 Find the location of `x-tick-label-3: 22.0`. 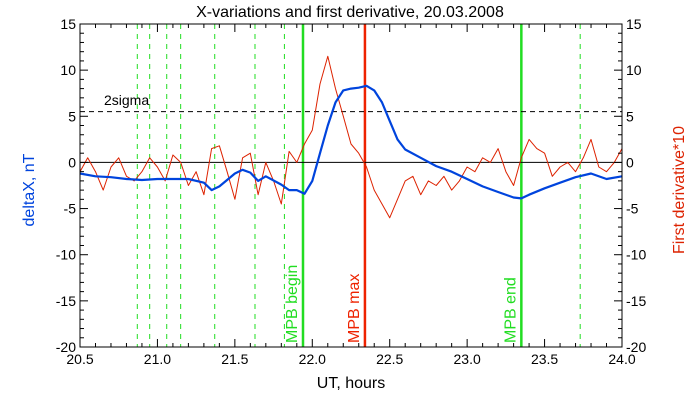

x-tick-label-3: 22.0 is located at coordinates (312, 359).